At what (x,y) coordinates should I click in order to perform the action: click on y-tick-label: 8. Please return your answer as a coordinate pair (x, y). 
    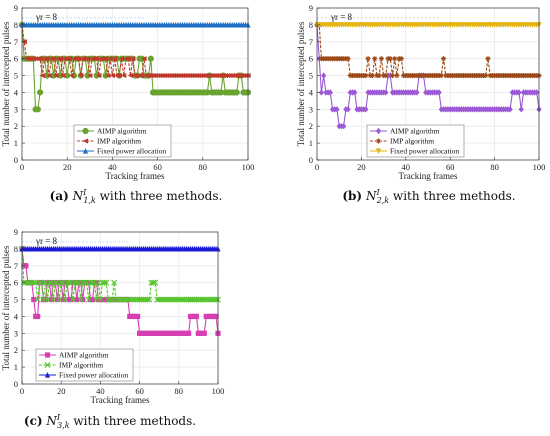
    Looking at the image, I should click on (16, 249).